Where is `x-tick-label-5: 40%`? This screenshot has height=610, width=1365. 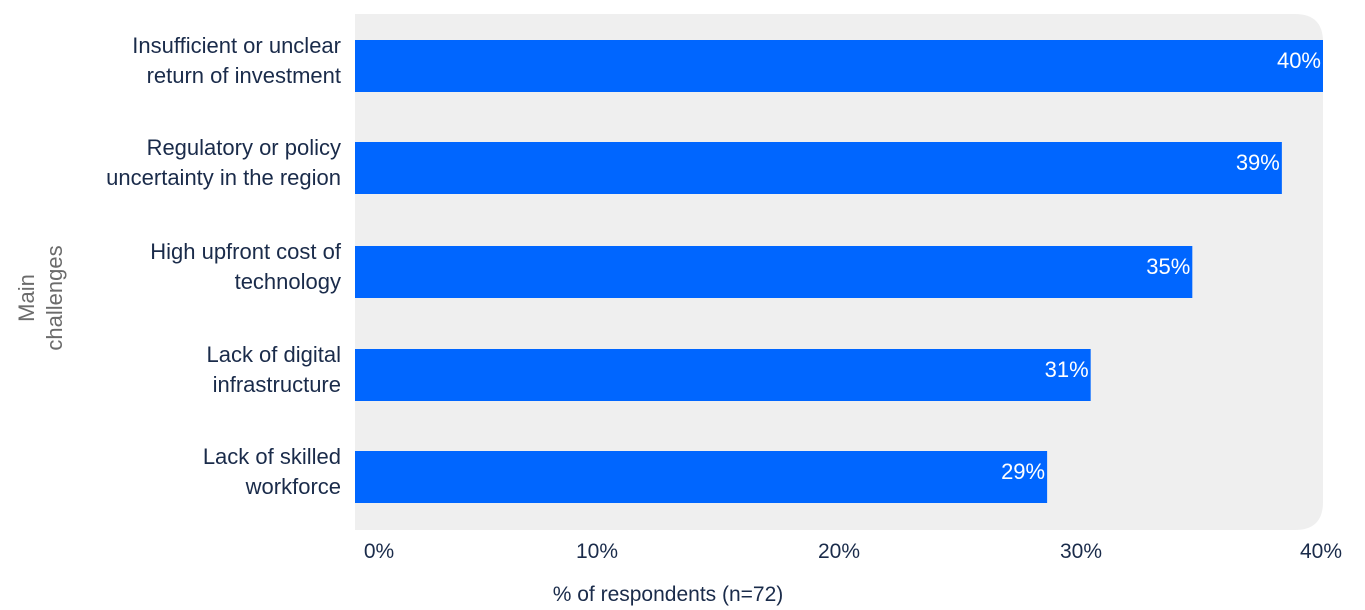
x-tick-label-5: 40% is located at coordinates (1321, 551).